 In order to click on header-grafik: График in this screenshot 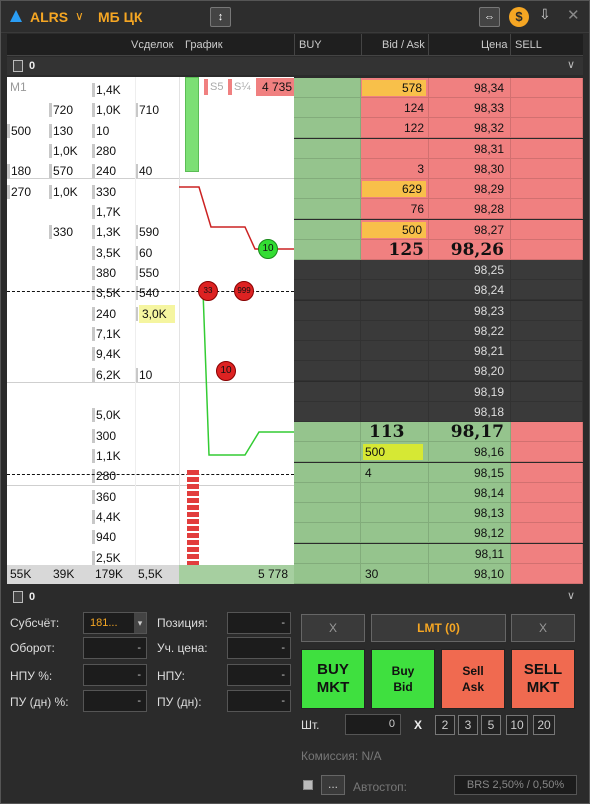, I will do `click(204, 45)`.